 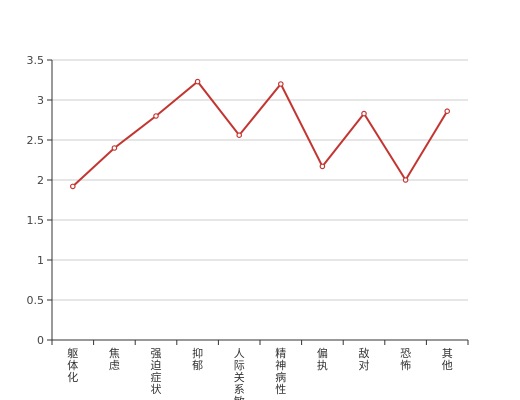 I want to click on x-category-label: 精神病性, so click(x=280, y=371).